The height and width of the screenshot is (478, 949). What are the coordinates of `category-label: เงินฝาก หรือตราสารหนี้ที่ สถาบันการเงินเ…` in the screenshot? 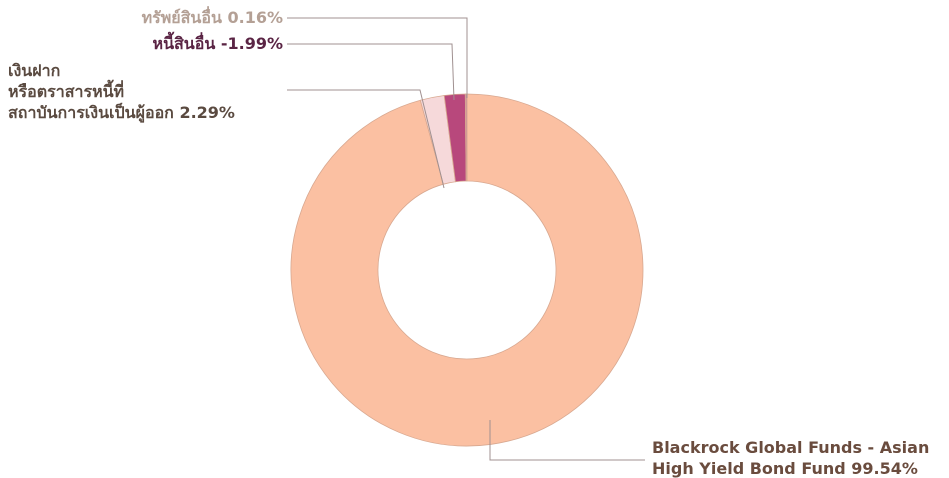 It's located at (91, 91).